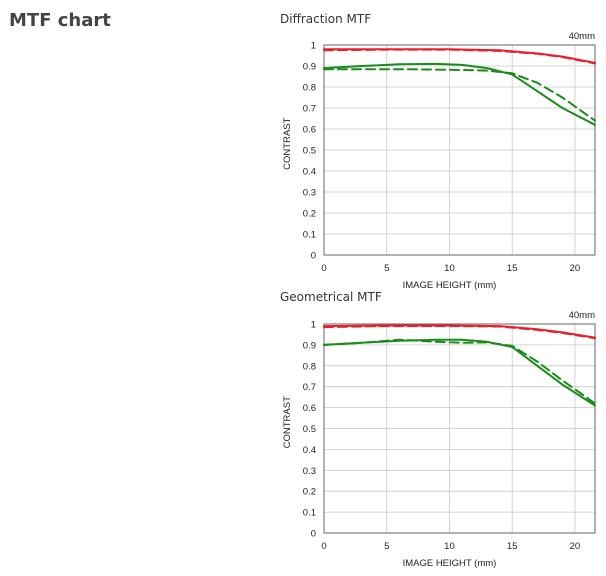  Describe the element at coordinates (326, 19) in the screenshot. I see `chart-title: Diffraction MTF` at that location.